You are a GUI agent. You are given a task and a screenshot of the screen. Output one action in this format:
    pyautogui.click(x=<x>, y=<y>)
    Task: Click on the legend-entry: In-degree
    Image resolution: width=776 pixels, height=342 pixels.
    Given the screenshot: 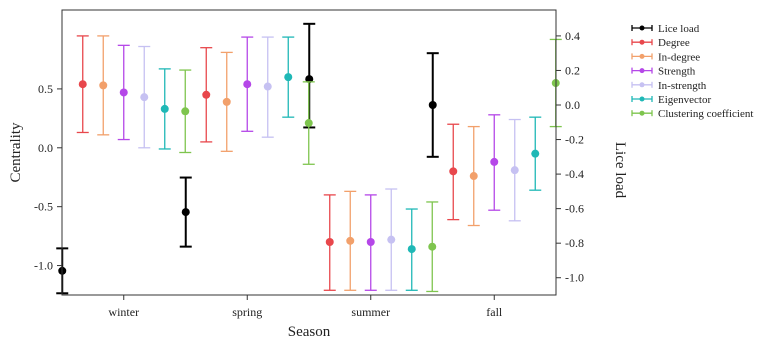 What is the action you would take?
    pyautogui.click(x=665, y=57)
    